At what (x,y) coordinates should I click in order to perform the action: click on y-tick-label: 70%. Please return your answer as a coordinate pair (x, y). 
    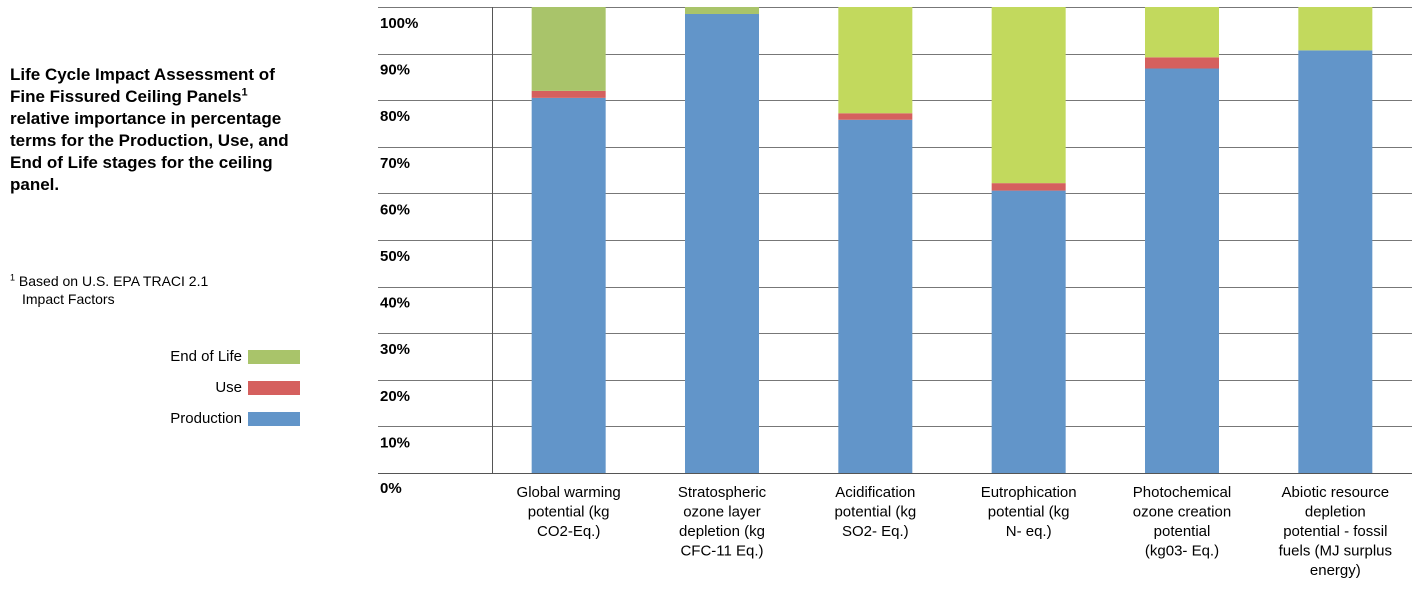
    Looking at the image, I should click on (395, 163).